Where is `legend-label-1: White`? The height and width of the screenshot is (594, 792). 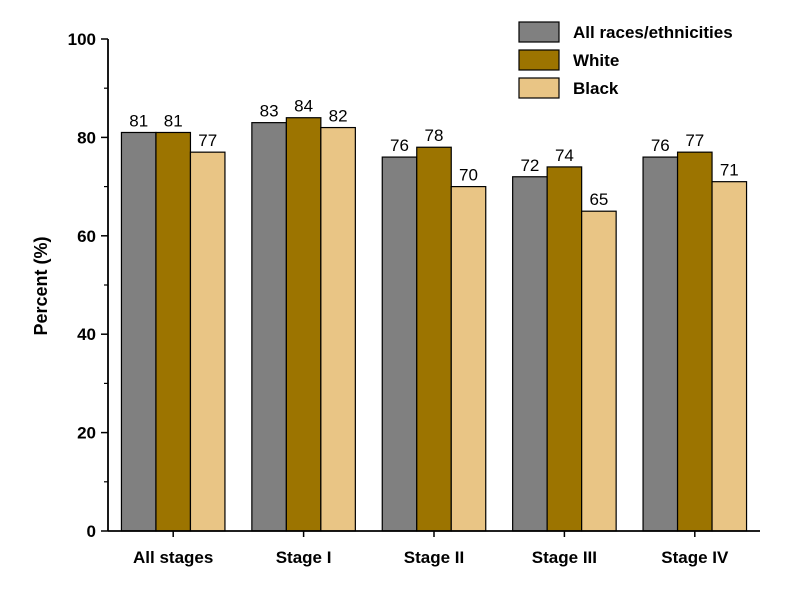 legend-label-1: White is located at coordinates (596, 60).